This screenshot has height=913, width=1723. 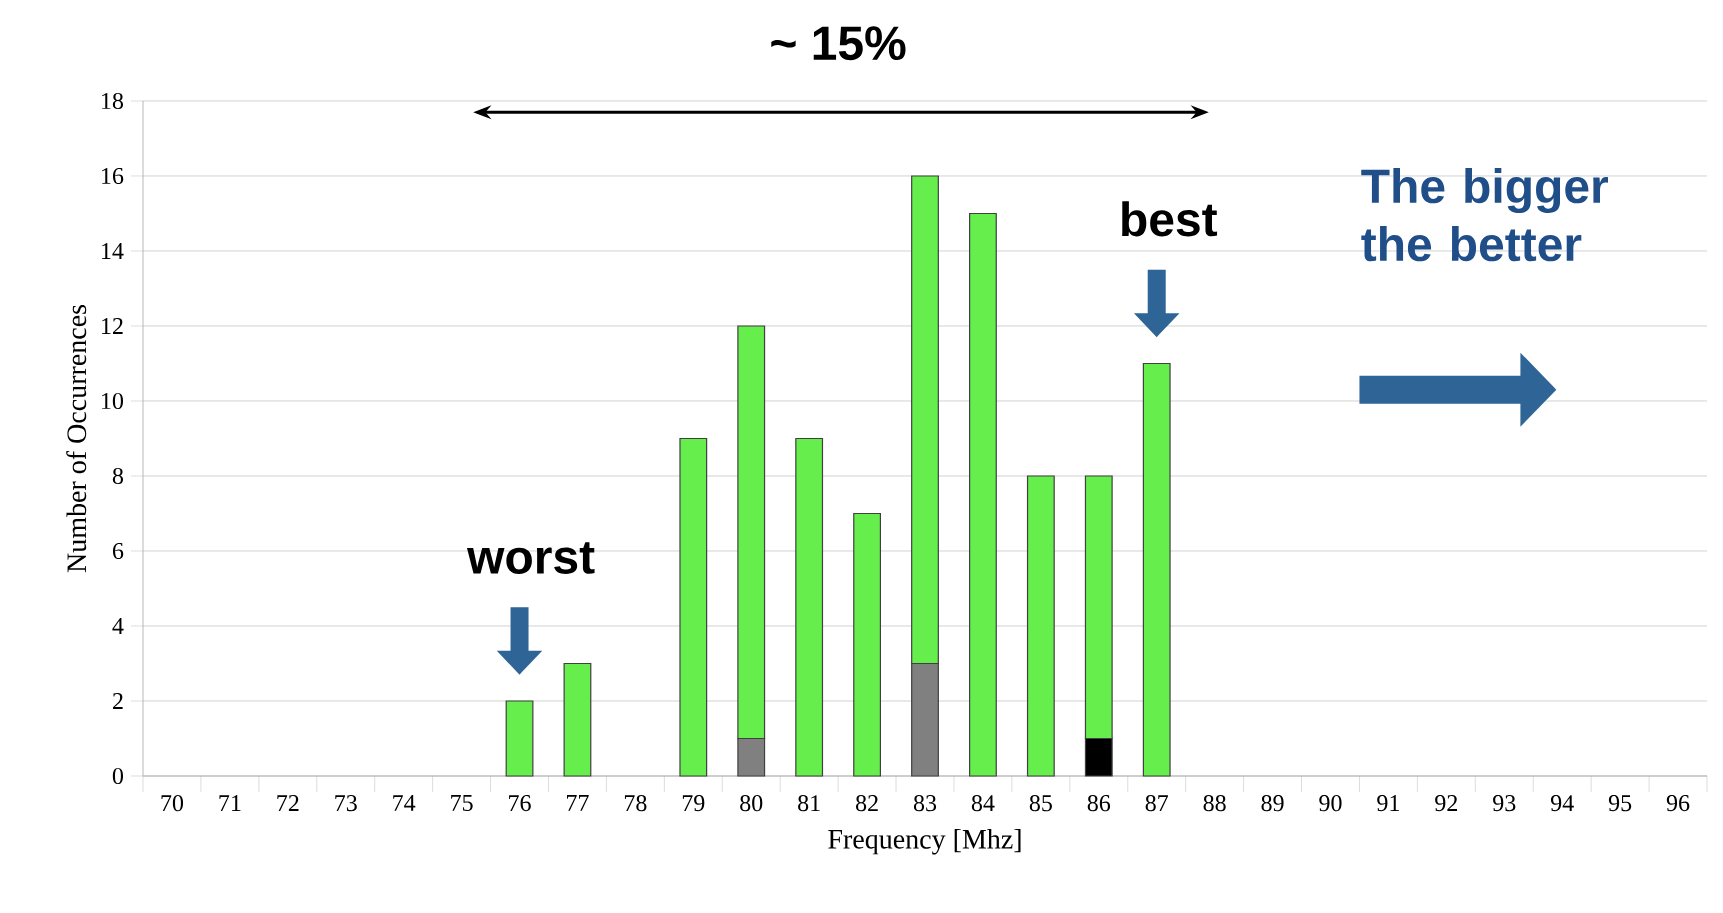 I want to click on x-tick-label: 80, so click(x=751, y=803).